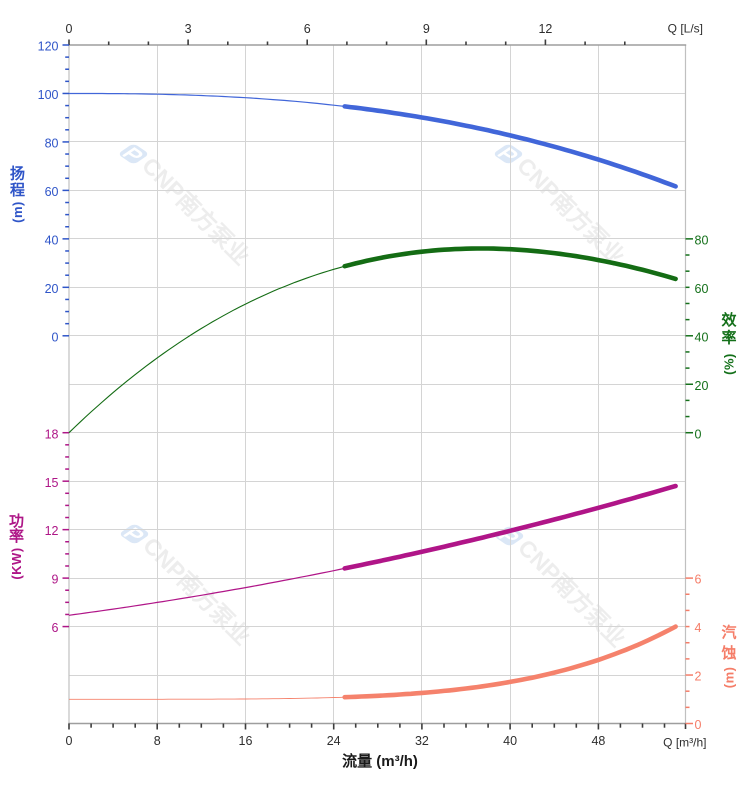 The image size is (752, 802). I want to click on svg-text: 蚀, so click(728, 653).